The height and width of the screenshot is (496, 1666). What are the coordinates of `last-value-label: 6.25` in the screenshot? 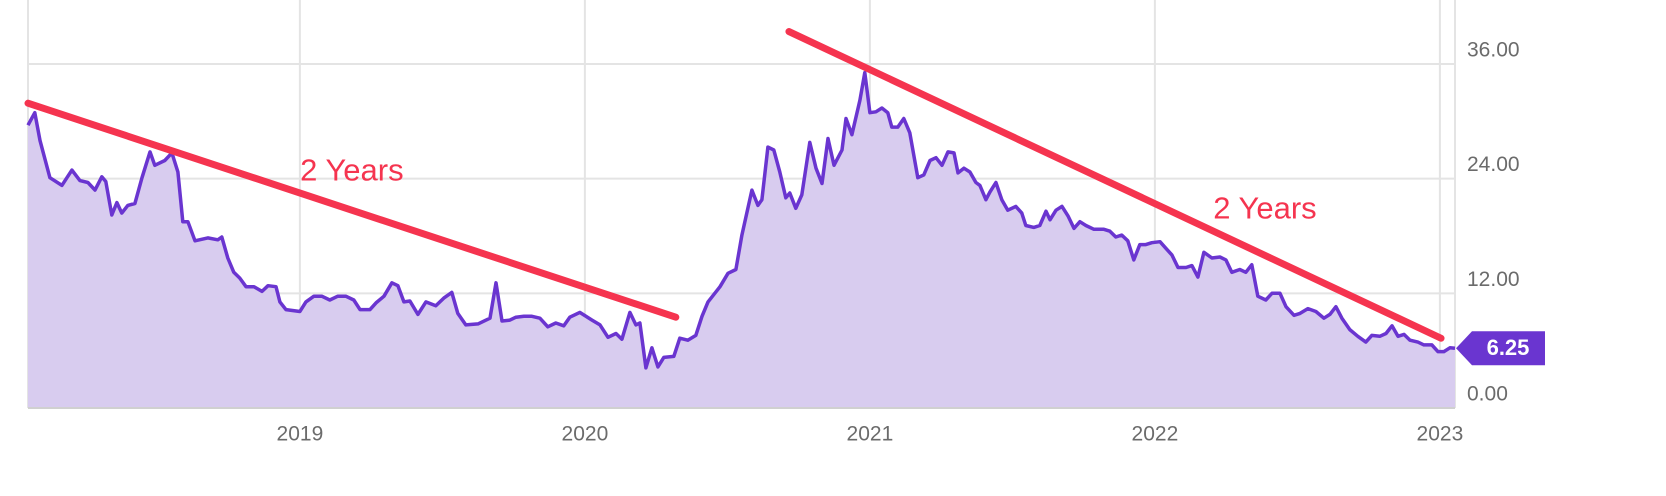 It's located at (1508, 347).